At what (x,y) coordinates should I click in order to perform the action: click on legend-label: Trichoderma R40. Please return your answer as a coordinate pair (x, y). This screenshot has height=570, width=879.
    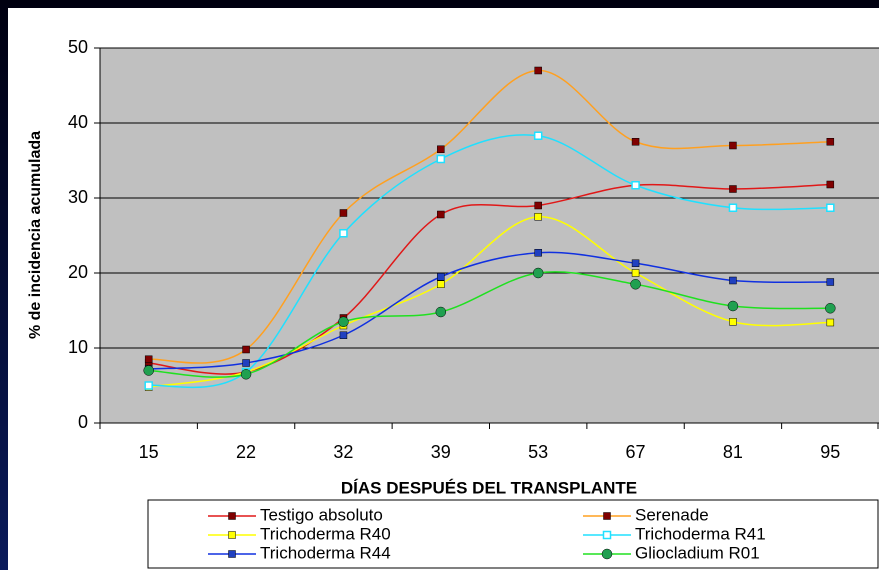
    Looking at the image, I should click on (325, 533).